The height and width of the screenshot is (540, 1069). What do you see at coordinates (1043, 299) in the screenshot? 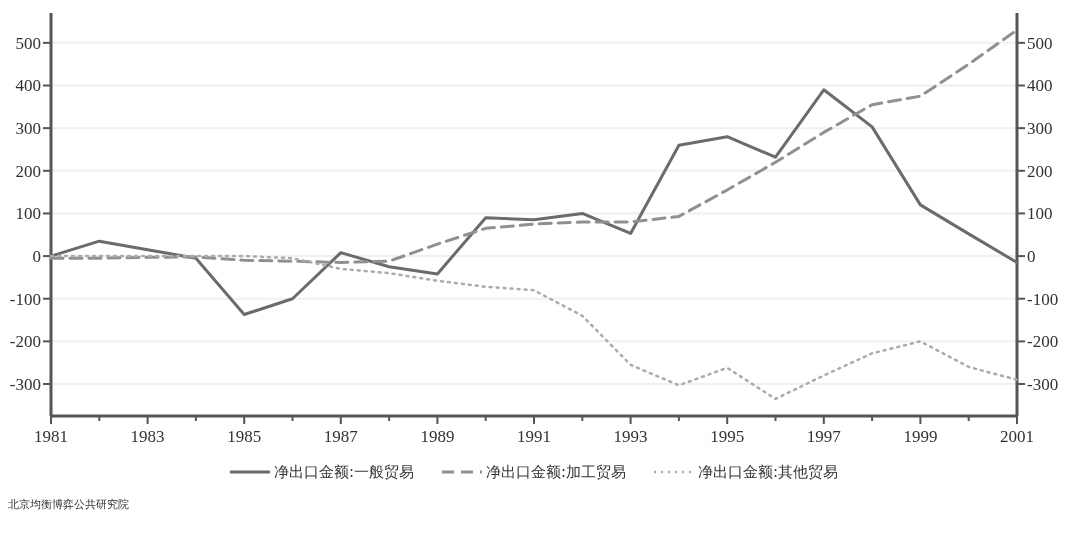
I see `y2-tick-label: -100` at bounding box center [1043, 299].